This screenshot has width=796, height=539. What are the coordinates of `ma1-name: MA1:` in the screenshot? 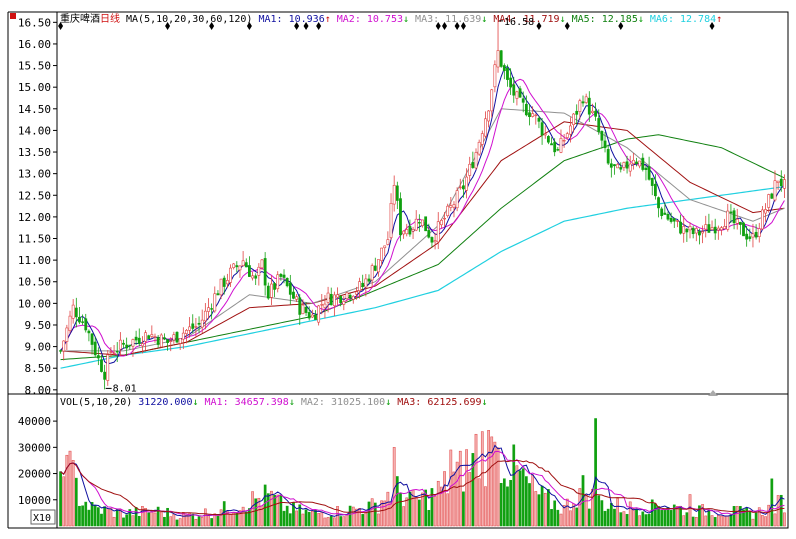 It's located at (273, 19).